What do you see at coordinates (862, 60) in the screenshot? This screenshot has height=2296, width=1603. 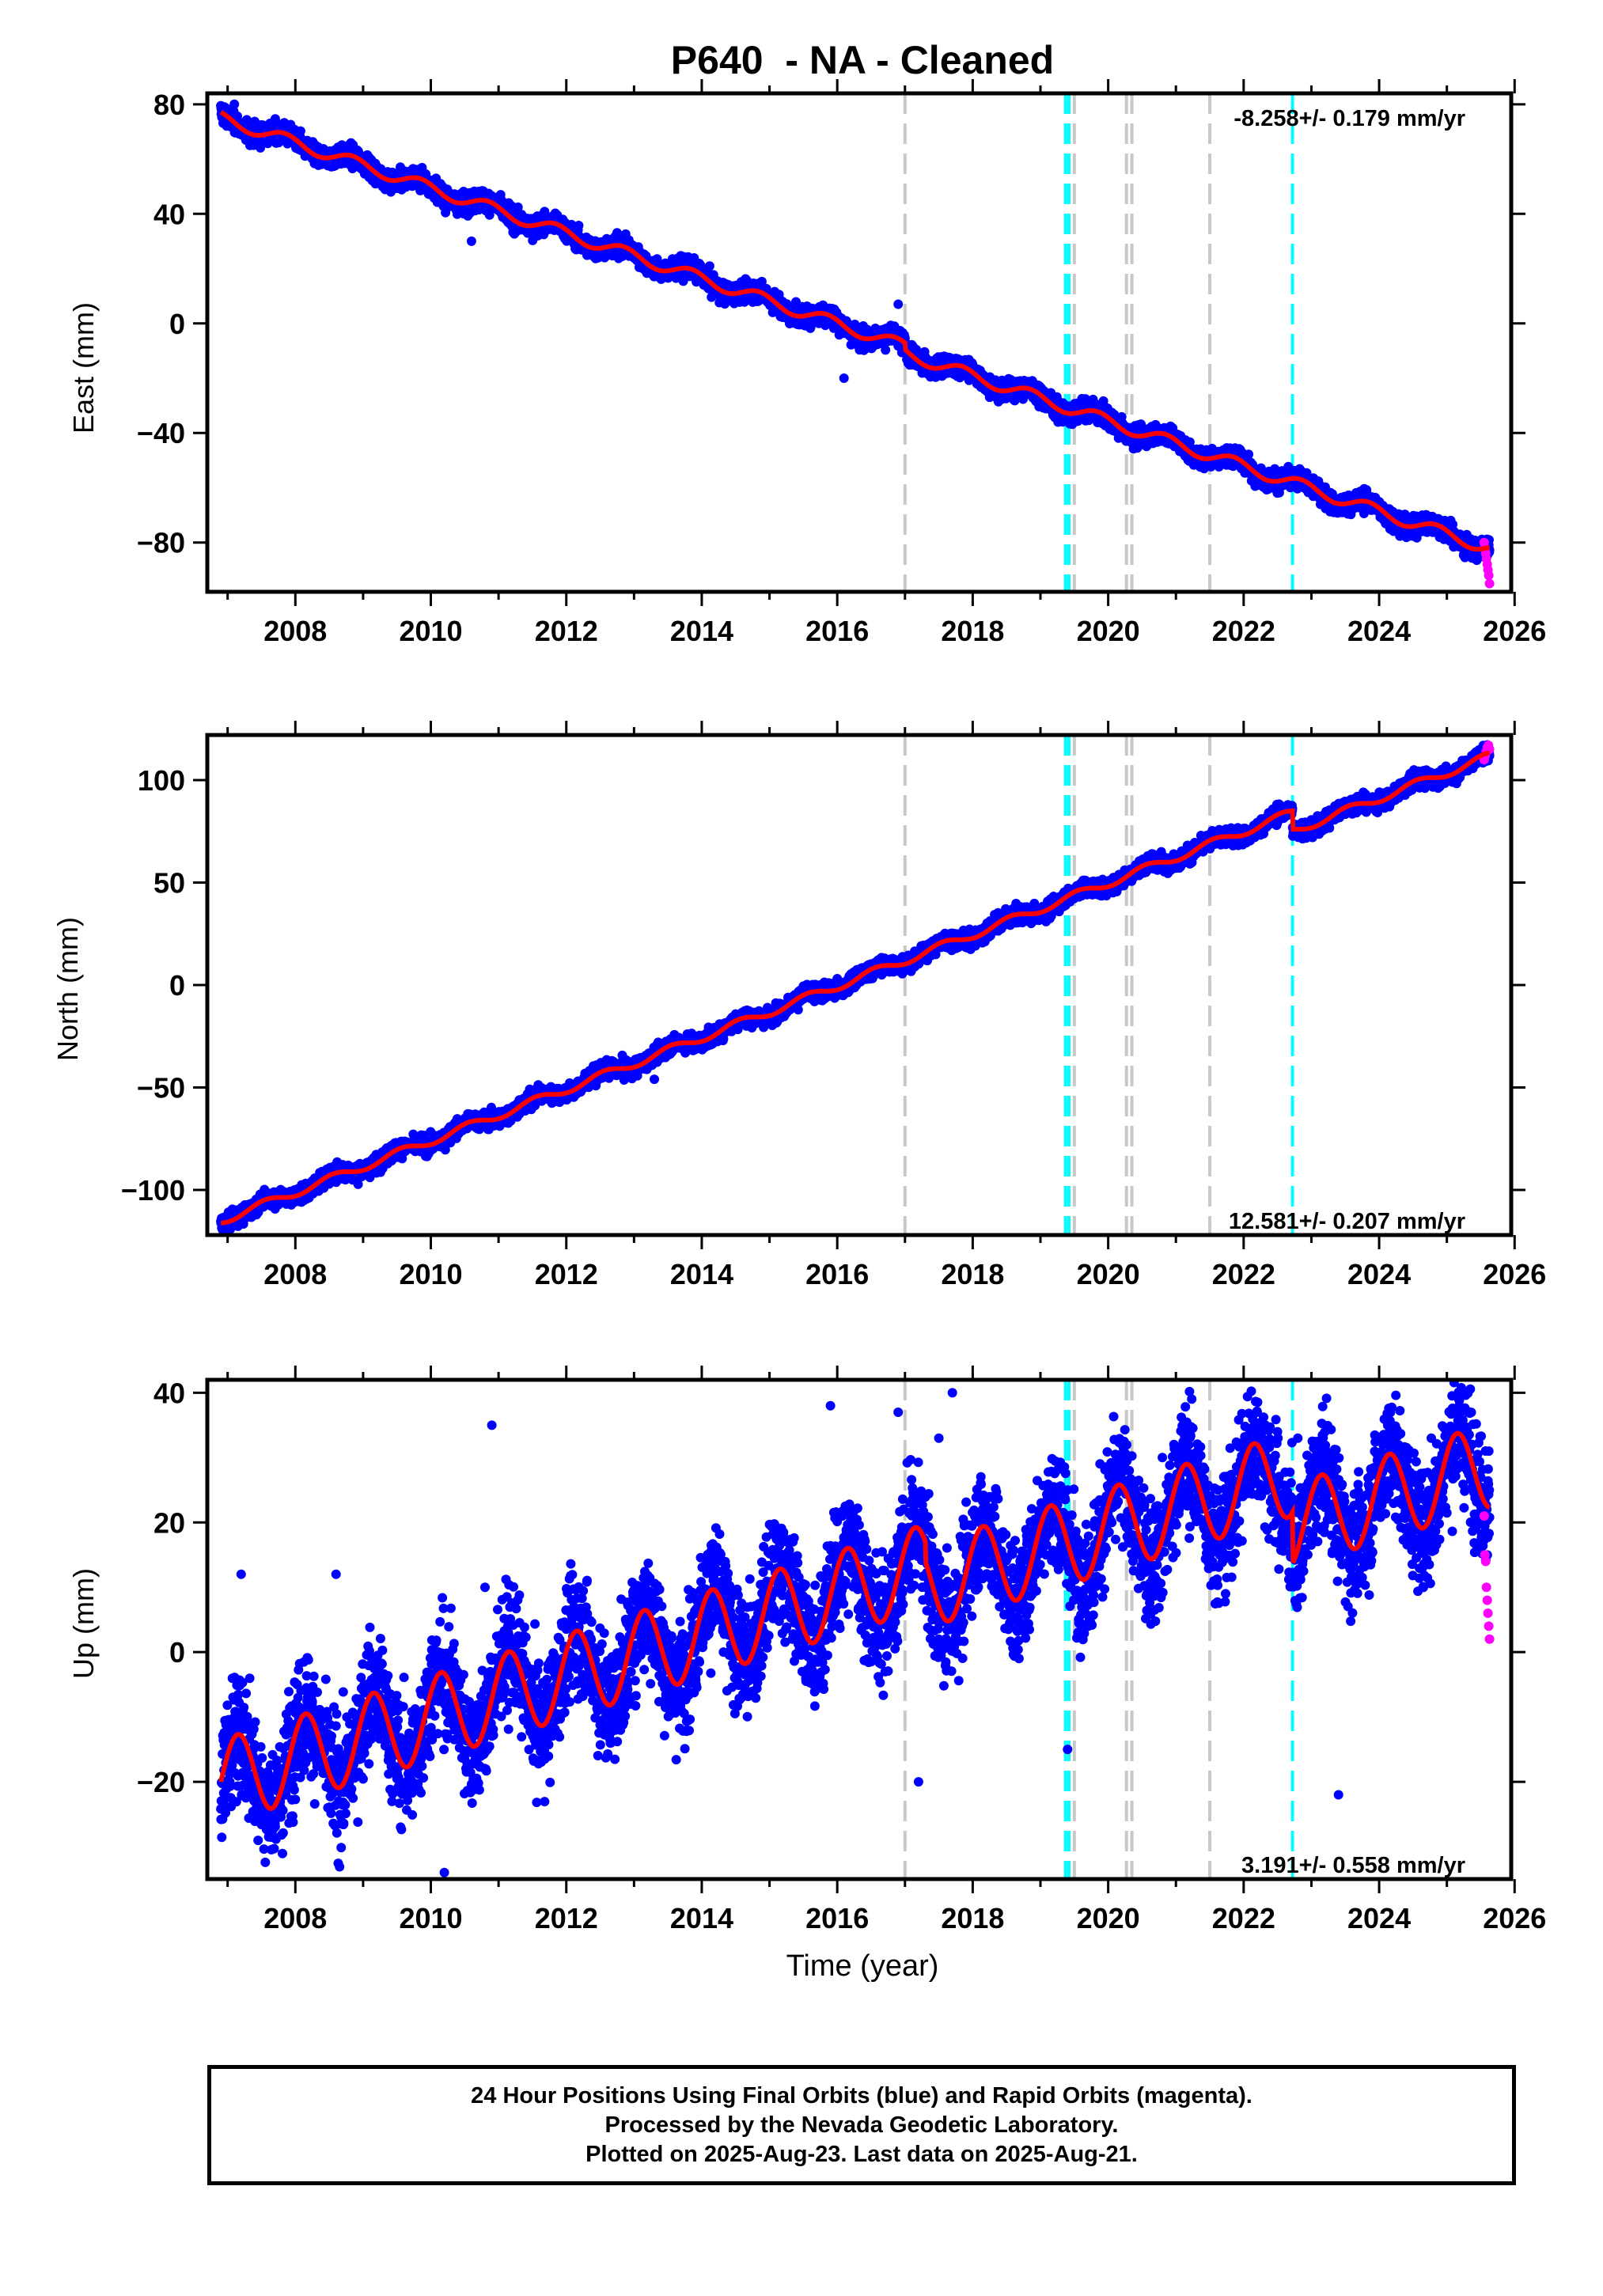 I see `figure-title: P640 - NA - Cleaned` at bounding box center [862, 60].